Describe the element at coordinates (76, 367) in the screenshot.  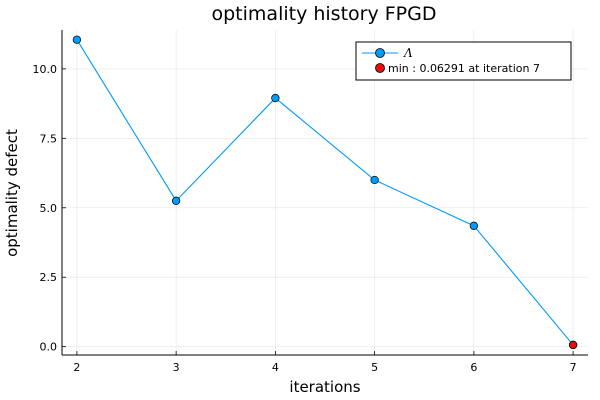
I see `x-tick-label: 2` at that location.